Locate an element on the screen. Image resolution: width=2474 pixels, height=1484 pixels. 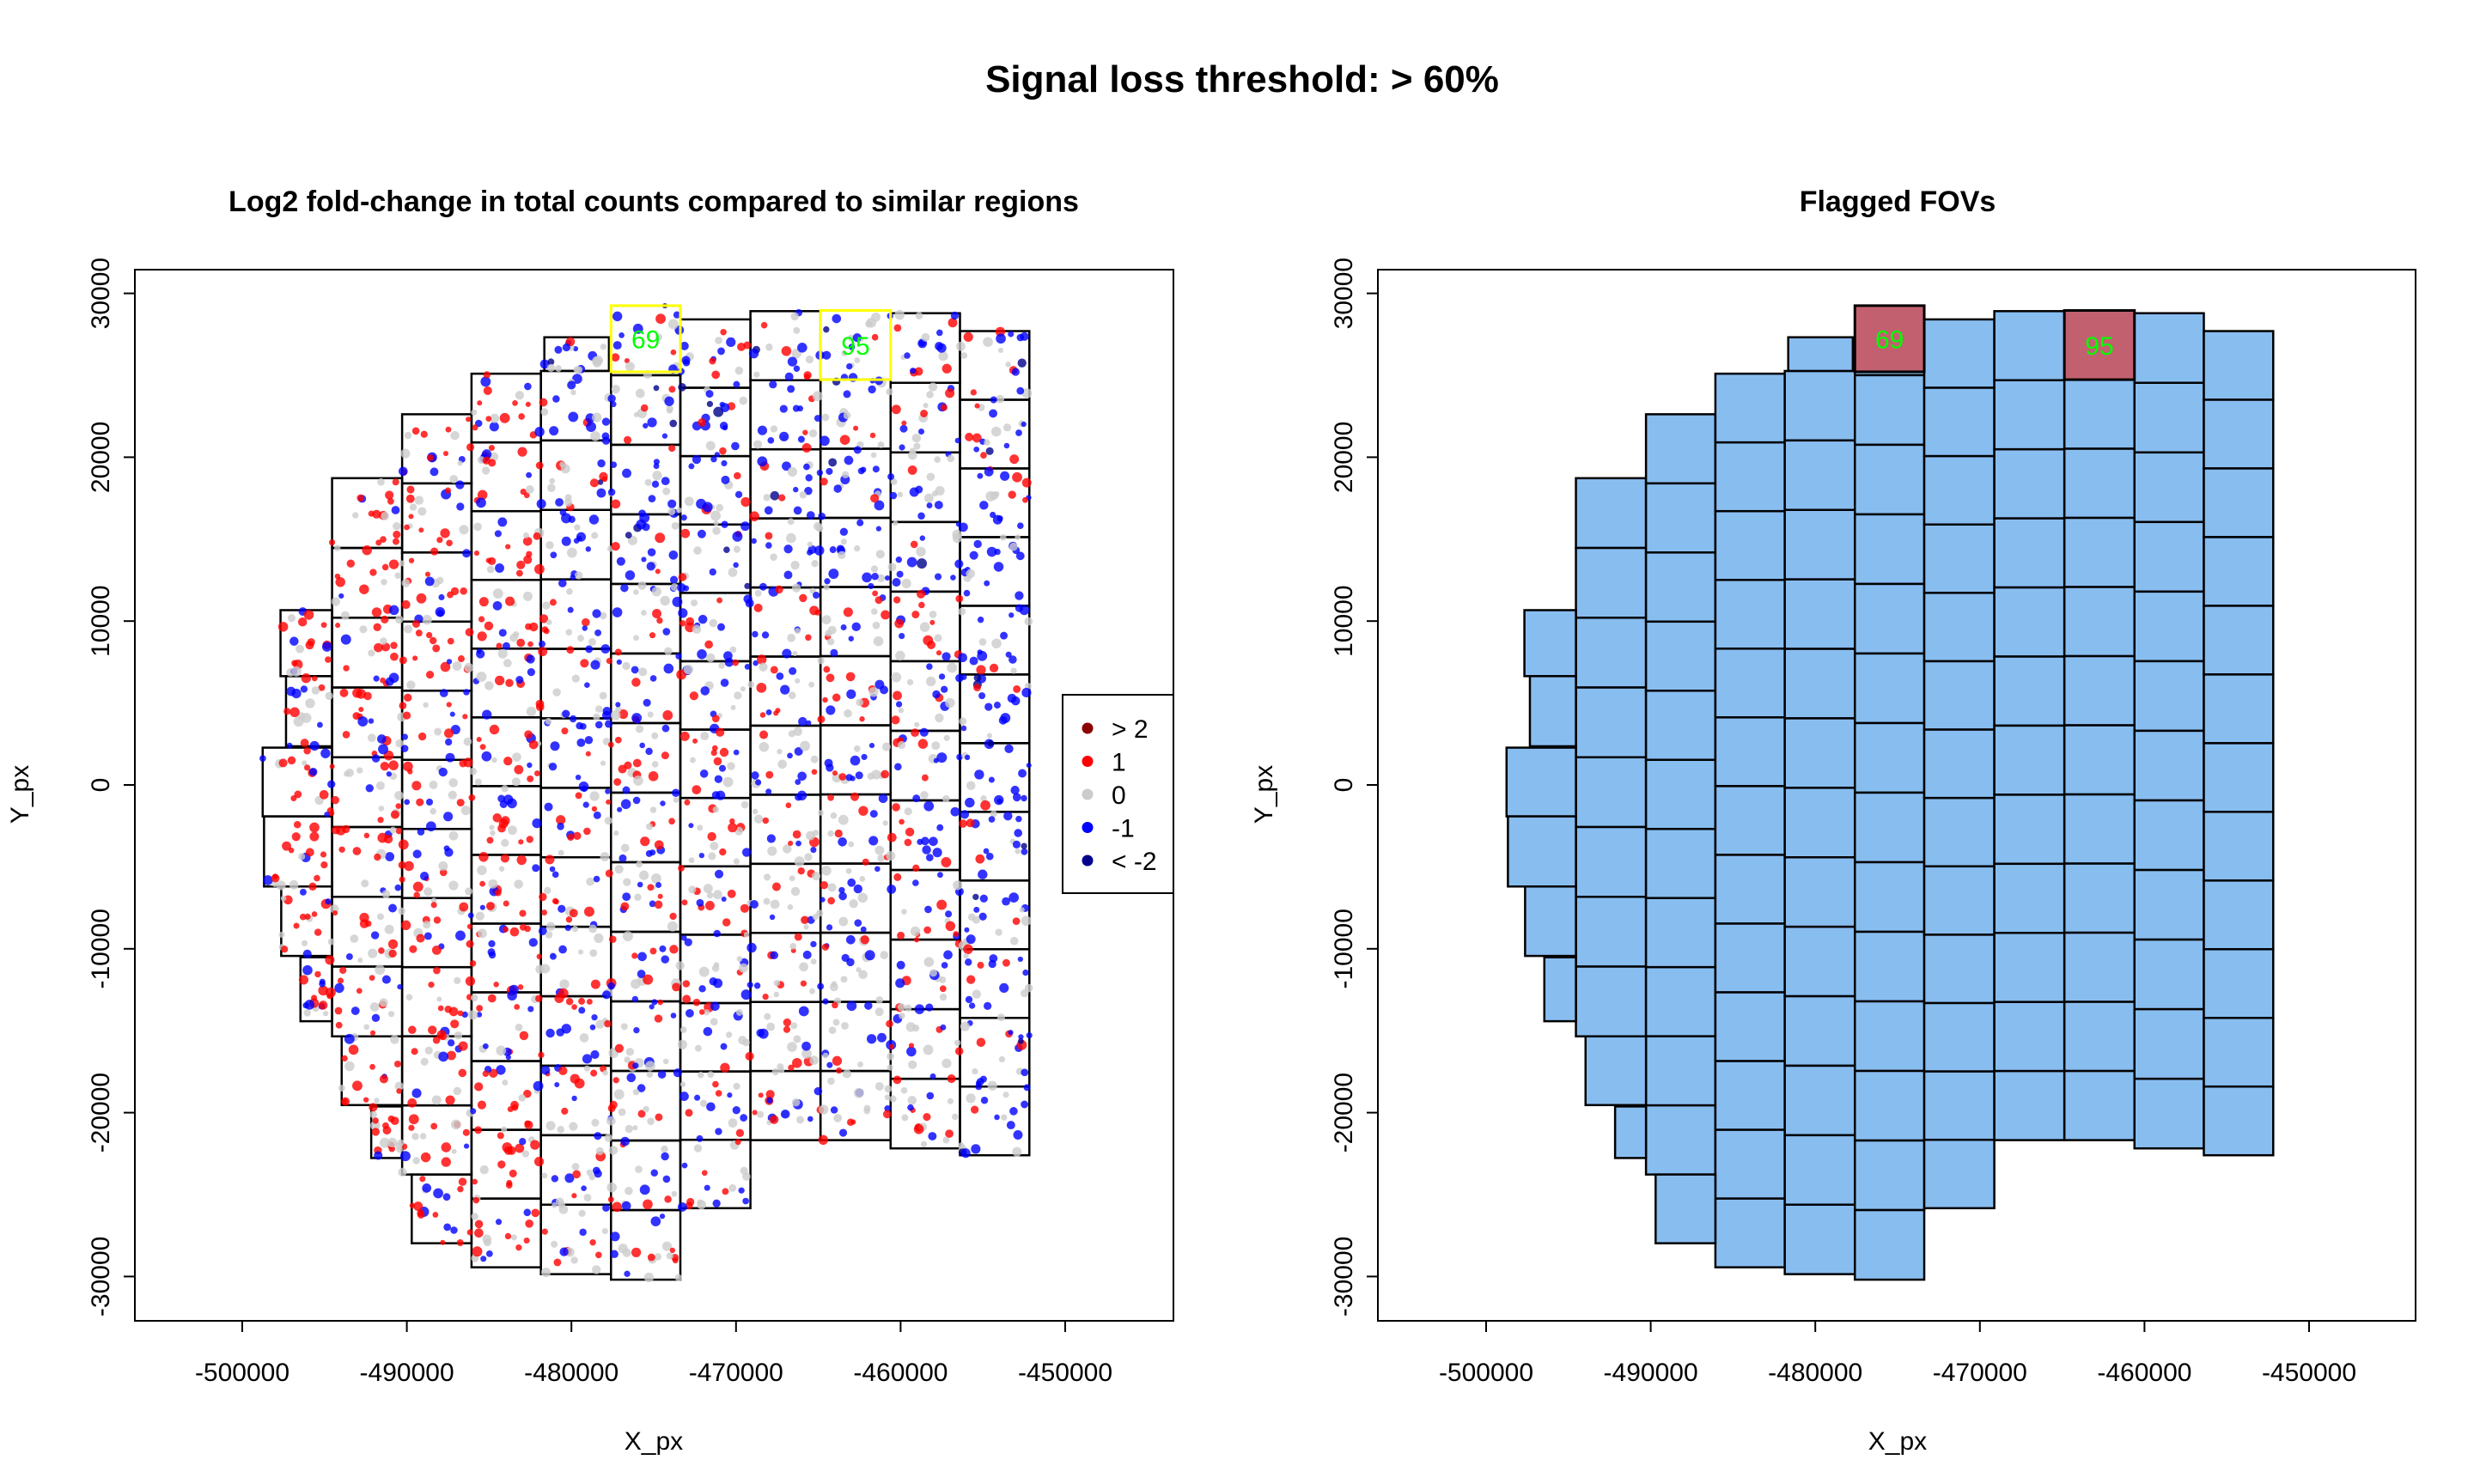
x-tick-label: -450000 is located at coordinates (2309, 1373).